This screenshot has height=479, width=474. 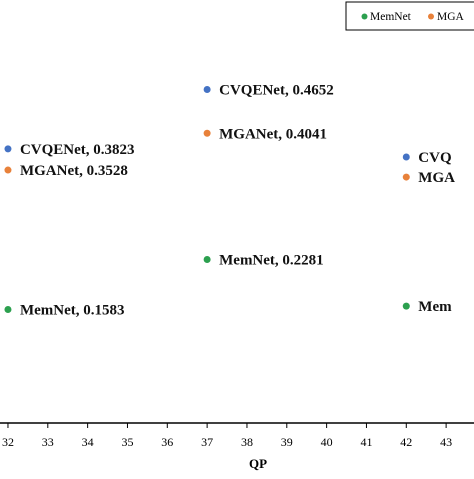 I want to click on data-point-label: MemNet, 0.2281, so click(x=271, y=260).